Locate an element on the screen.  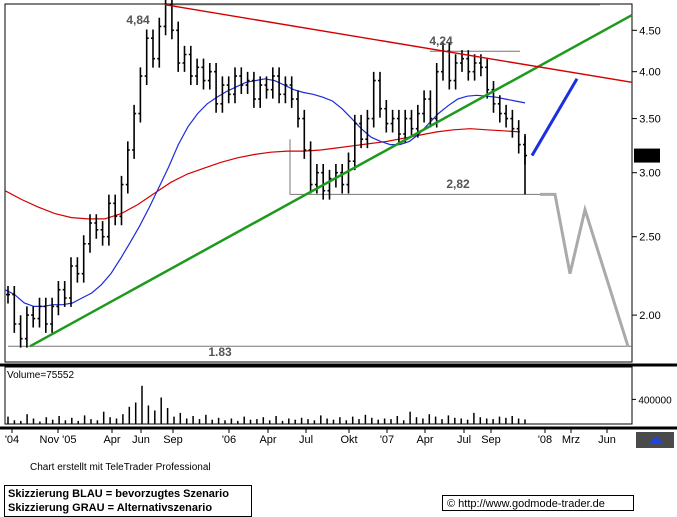
y-tick-label: 3.50 is located at coordinates (649, 120).